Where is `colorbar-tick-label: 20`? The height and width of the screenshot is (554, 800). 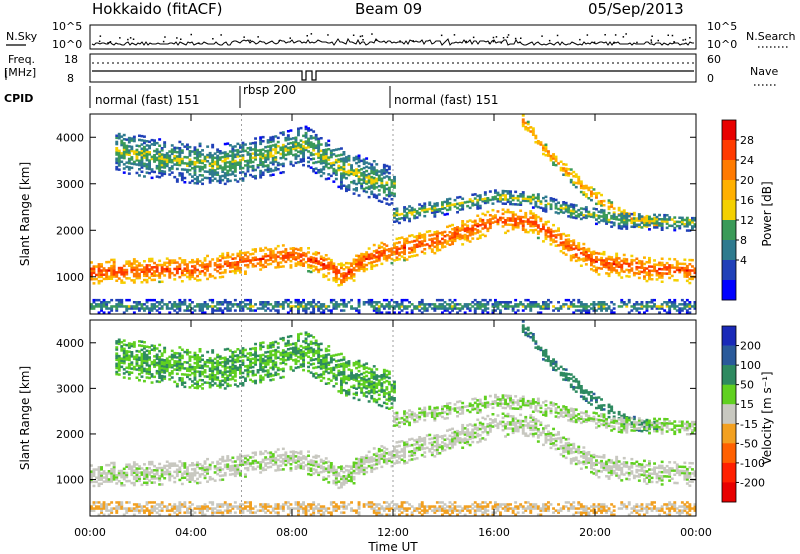
colorbar-tick-label: 20 is located at coordinates (747, 180).